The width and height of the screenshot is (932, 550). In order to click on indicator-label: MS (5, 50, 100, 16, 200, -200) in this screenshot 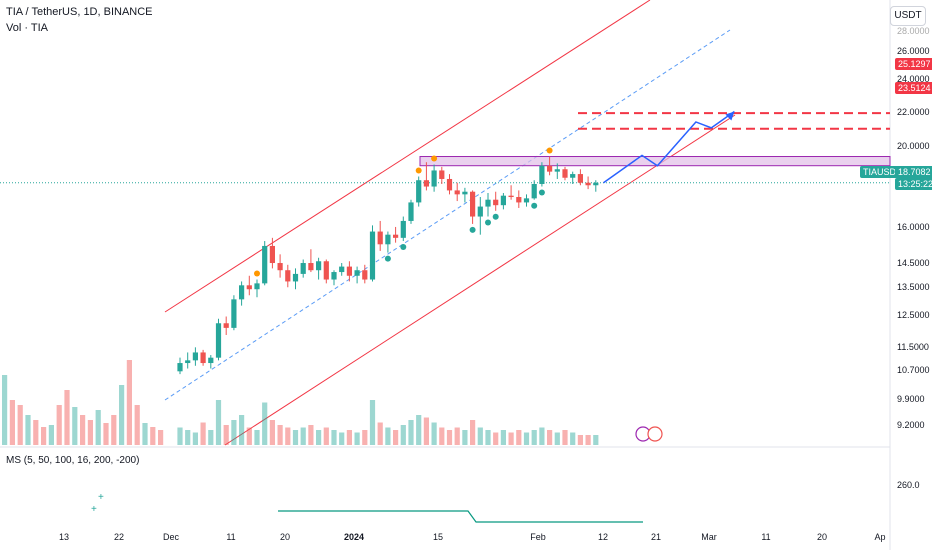, I will do `click(73, 460)`.